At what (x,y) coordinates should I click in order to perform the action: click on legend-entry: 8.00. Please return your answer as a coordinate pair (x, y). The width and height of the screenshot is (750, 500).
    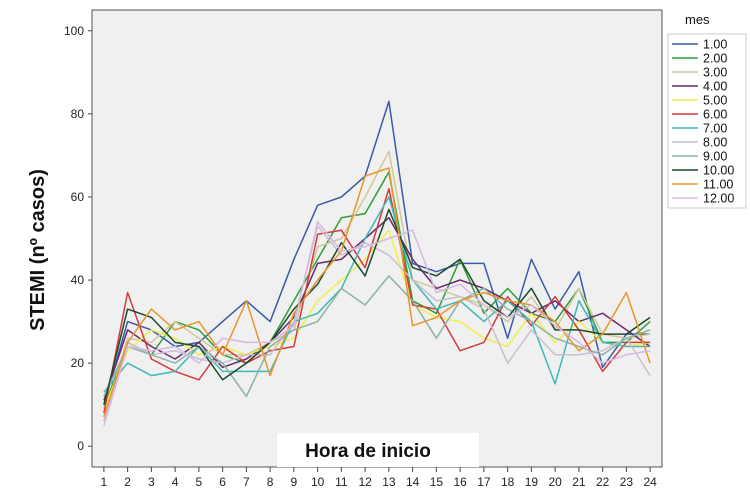
    Looking at the image, I should click on (715, 143).